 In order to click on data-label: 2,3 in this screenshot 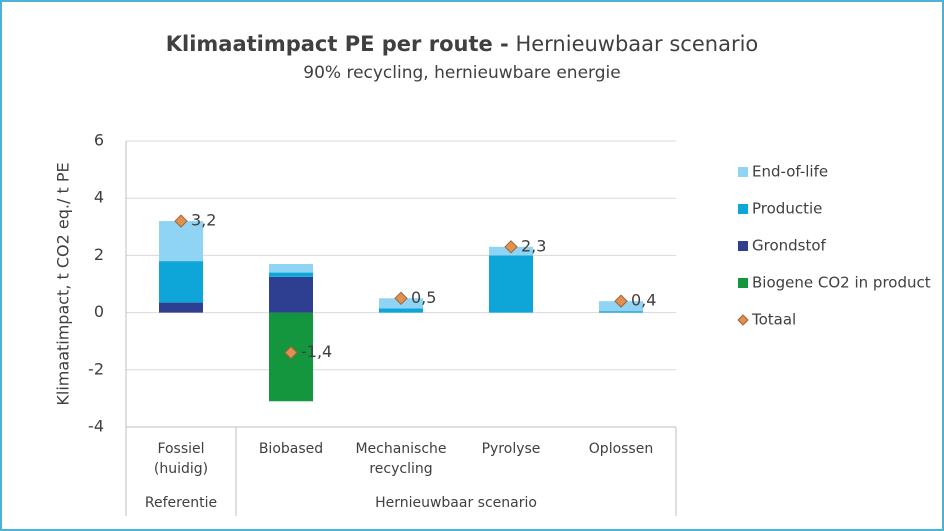, I will do `click(533, 245)`.